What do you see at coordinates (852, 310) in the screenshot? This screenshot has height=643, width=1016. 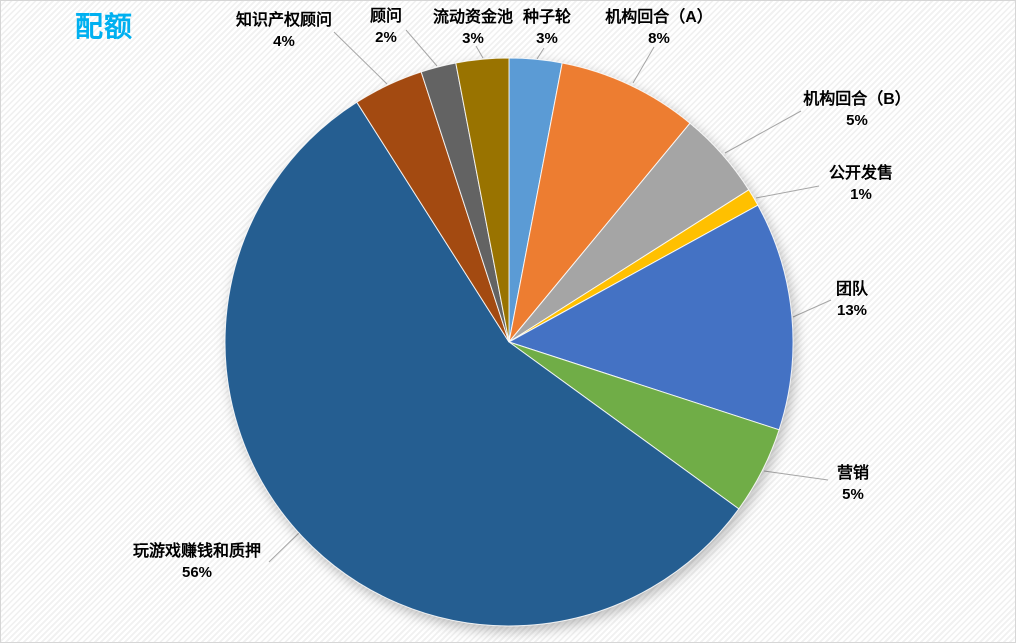 I see `slice-percent: 13%` at bounding box center [852, 310].